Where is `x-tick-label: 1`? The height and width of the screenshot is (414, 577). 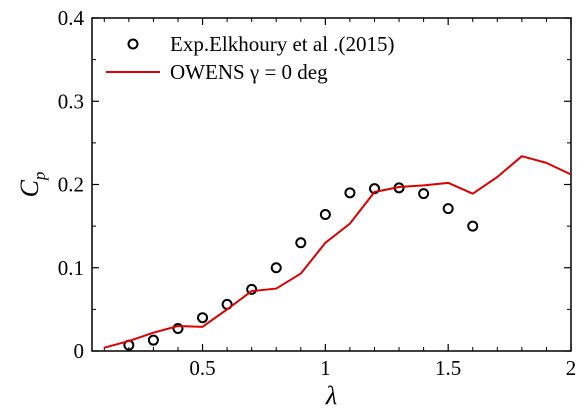
x-tick-label: 1 is located at coordinates (325, 368).